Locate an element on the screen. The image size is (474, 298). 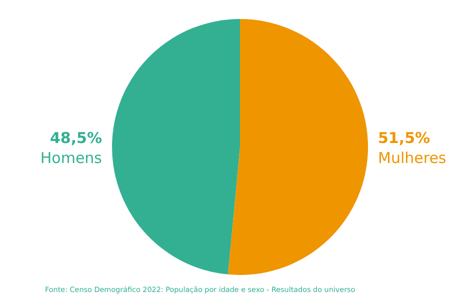
data-label: 51,5% is located at coordinates (404, 138).